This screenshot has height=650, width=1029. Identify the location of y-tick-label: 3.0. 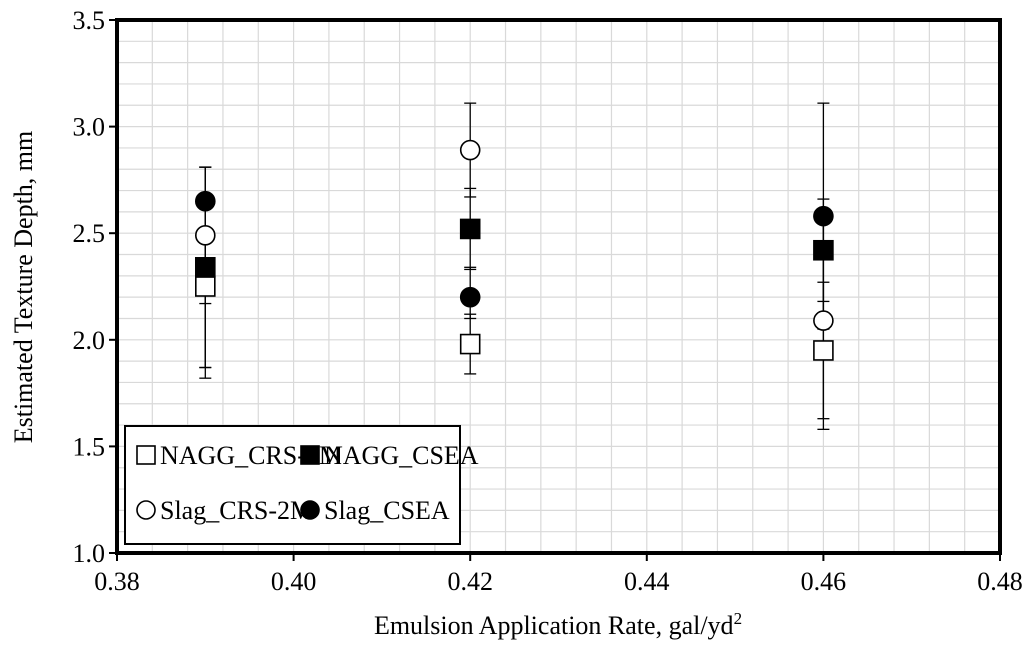
(89, 127).